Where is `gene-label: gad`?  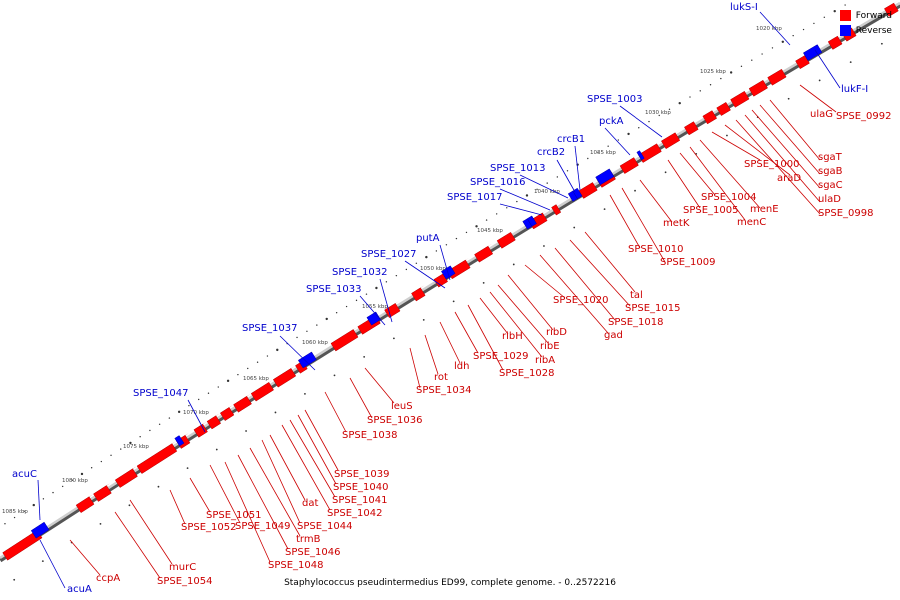
gene-label: gad is located at coordinates (613, 335).